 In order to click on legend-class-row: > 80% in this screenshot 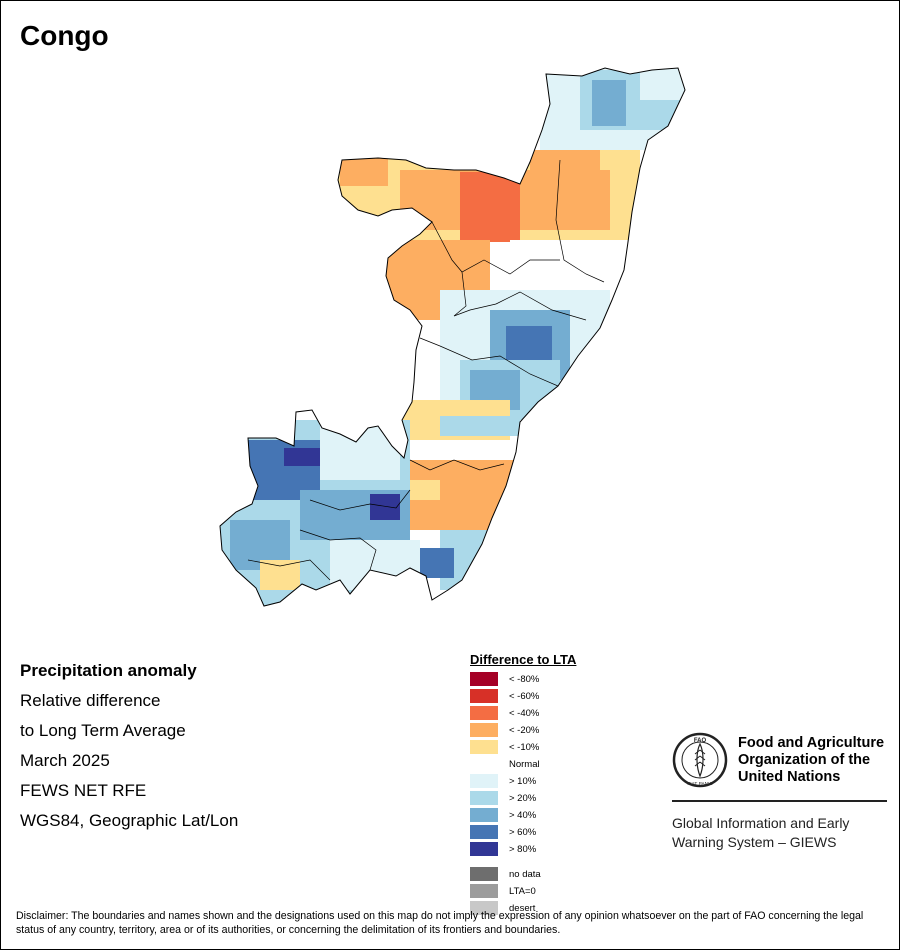, I will do `click(523, 849)`.